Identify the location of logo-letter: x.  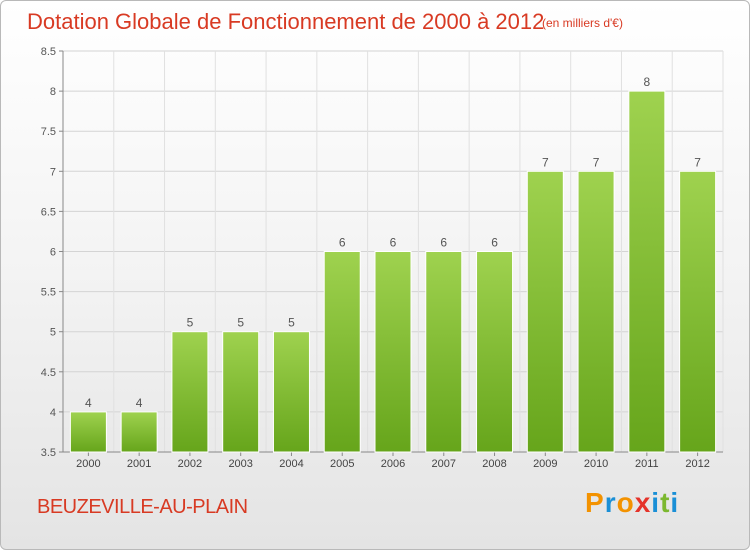
(643, 502).